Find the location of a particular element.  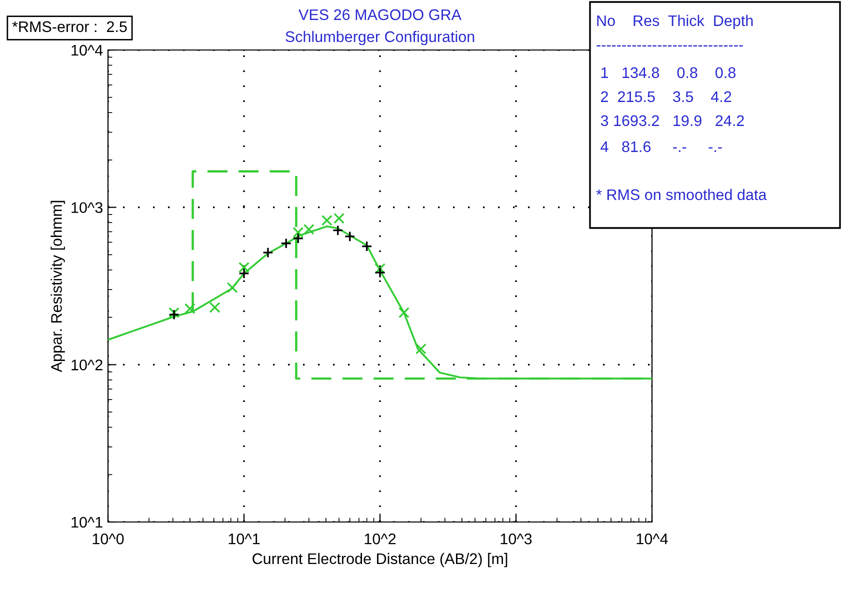

chart-subtitle: Schlumberger Configuration is located at coordinates (380, 38).